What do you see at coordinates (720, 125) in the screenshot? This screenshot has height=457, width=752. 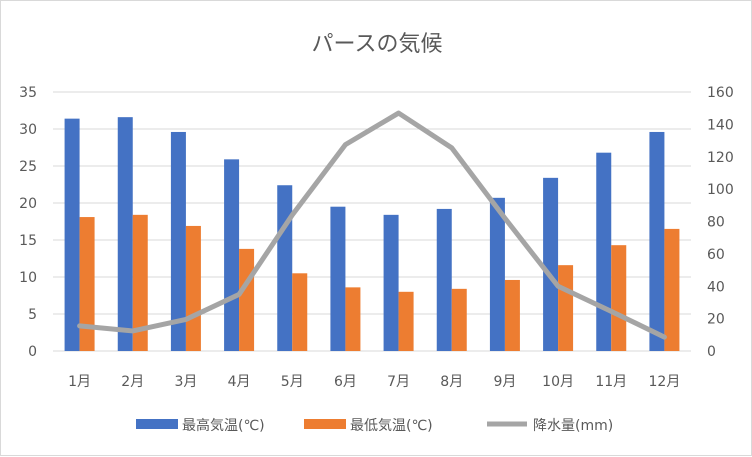 I see `right-axis-tick: 140` at bounding box center [720, 125].